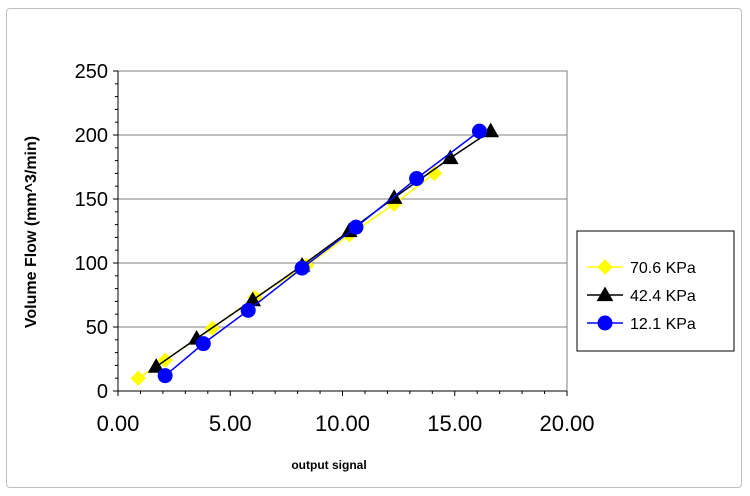 The width and height of the screenshot is (750, 496). I want to click on x-tick-label: 5.00, so click(230, 423).